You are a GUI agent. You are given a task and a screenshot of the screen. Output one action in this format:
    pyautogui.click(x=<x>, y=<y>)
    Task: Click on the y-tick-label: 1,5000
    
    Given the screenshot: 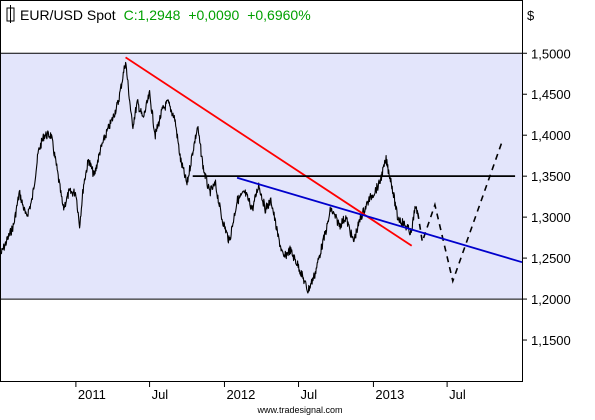 What is the action you would take?
    pyautogui.click(x=551, y=53)
    